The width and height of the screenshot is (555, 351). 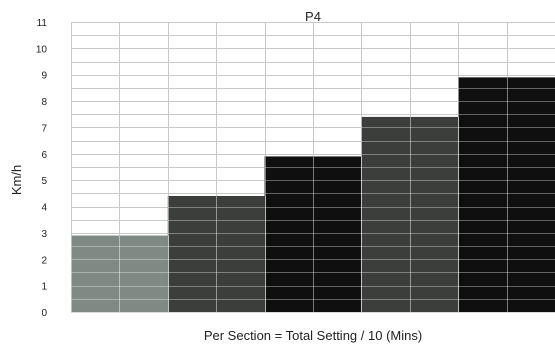 What do you see at coordinates (42, 49) in the screenshot?
I see `y-tick-label: 10` at bounding box center [42, 49].